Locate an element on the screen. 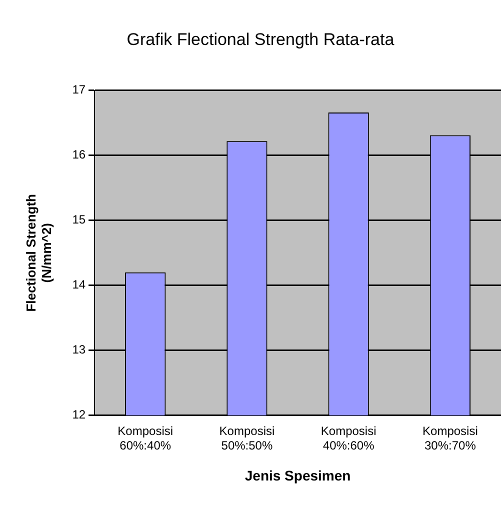 The width and height of the screenshot is (501, 509). x-tick-label: Komposisi 60%:40% is located at coordinates (146, 438).